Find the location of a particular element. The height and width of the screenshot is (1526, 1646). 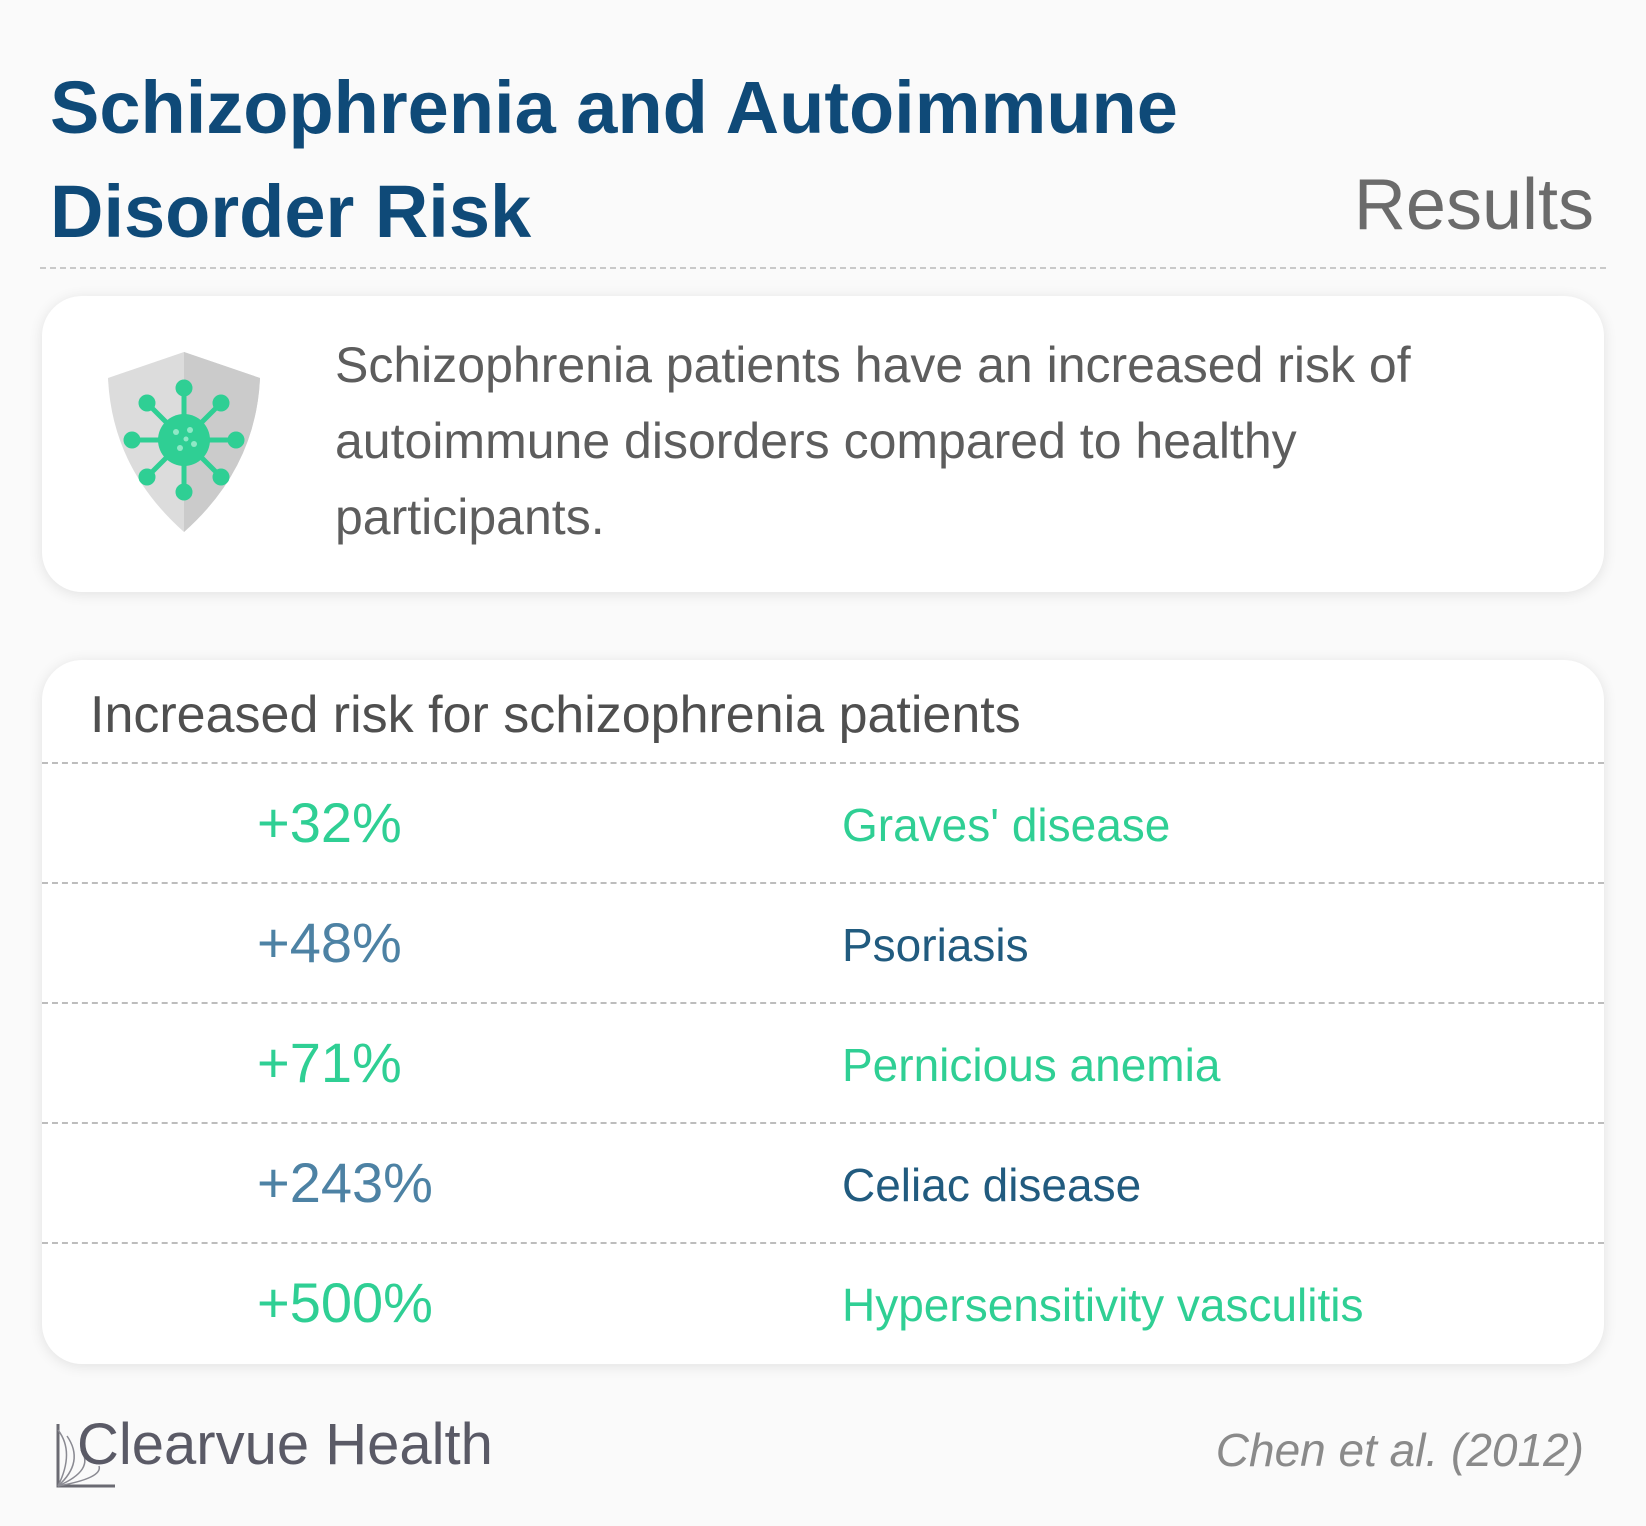

risk-increase-value: +71% is located at coordinates (329, 1062).